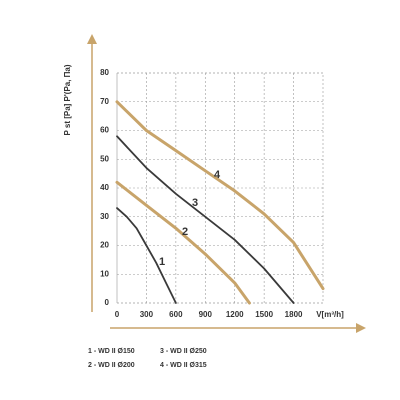  What do you see at coordinates (176, 314) in the screenshot?
I see `x-tick-label: 600` at bounding box center [176, 314].